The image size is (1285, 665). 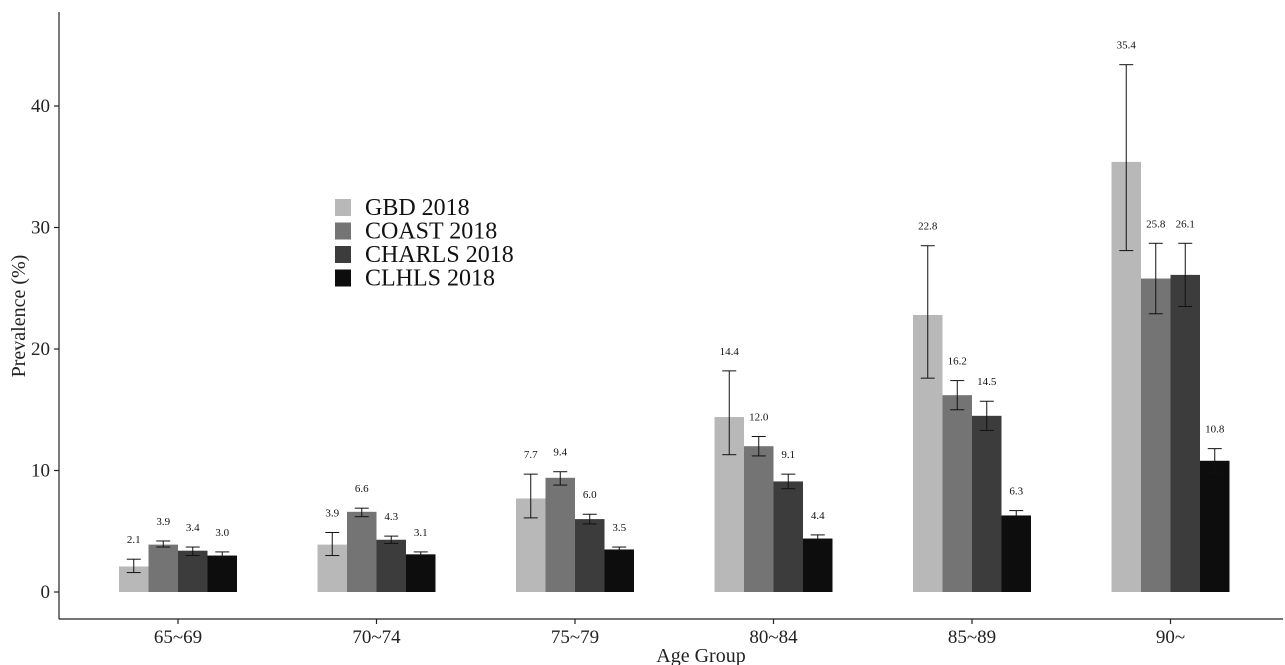 I want to click on x-tick-label: 85~89, so click(x=972, y=637).